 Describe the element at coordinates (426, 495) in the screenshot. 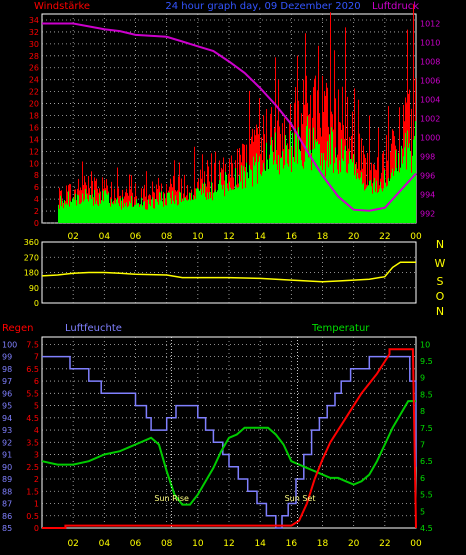

I see `temp-tick-label: 5.5` at that location.